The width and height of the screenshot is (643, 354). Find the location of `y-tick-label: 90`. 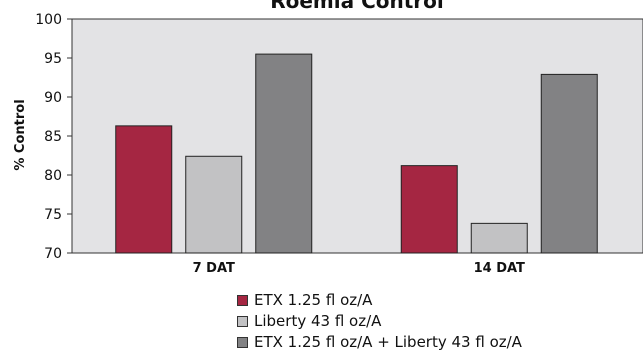

y-tick-label: 90 is located at coordinates (53, 98).